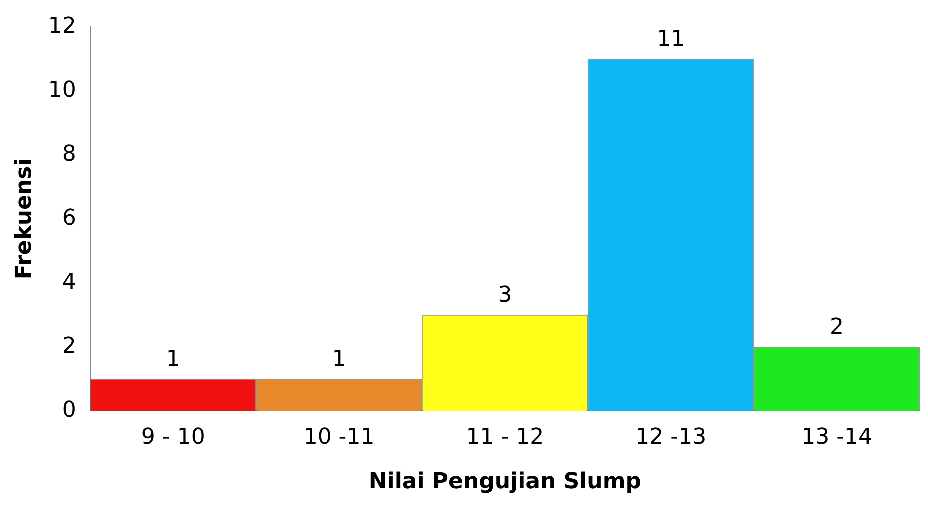  What do you see at coordinates (173, 437) in the screenshot?
I see `x-tick-label: 9 - 10` at bounding box center [173, 437].